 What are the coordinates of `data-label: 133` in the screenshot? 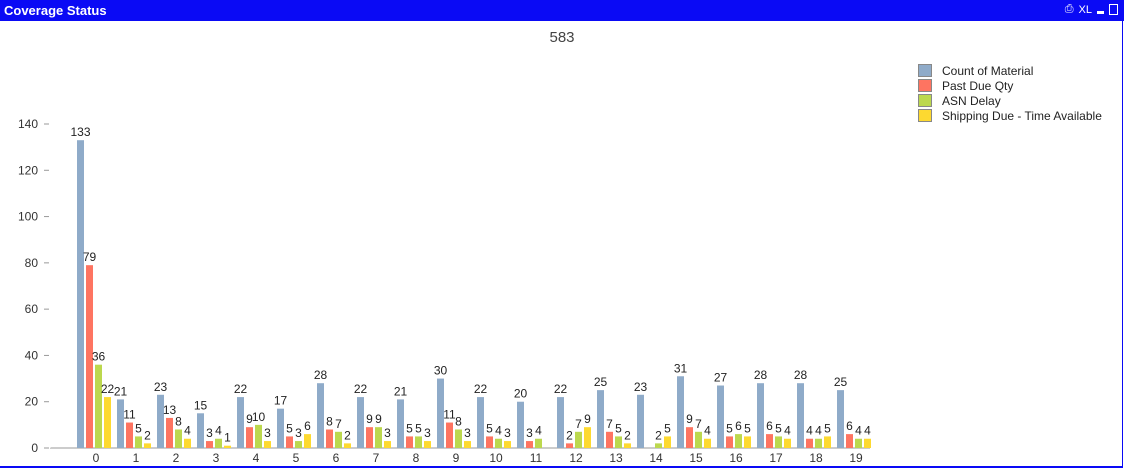 It's located at (80, 132).